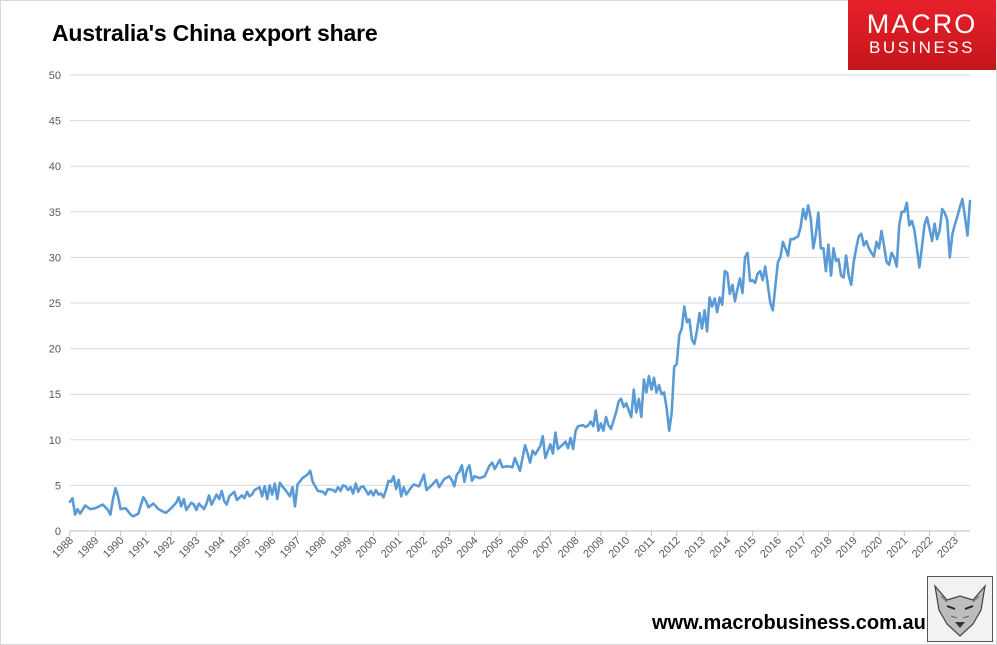 The image size is (997, 645). I want to click on y-tick-label: 0, so click(58, 532).